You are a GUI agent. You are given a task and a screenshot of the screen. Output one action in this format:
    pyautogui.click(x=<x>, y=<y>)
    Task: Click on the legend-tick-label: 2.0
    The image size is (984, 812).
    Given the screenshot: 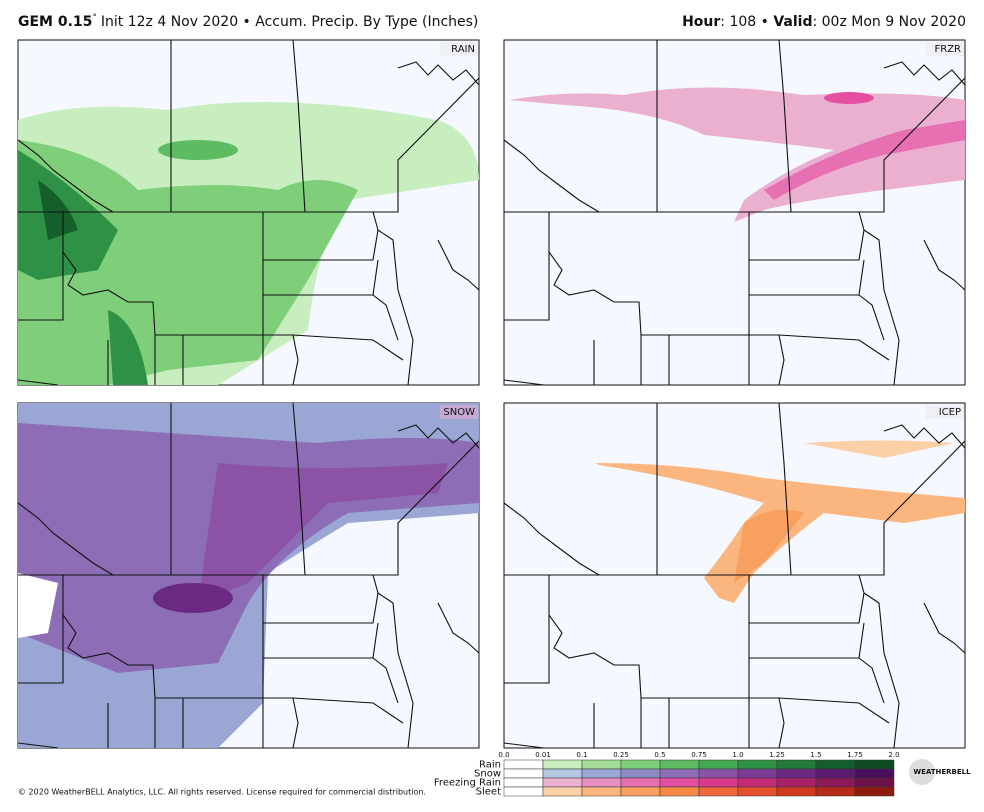 What is the action you would take?
    pyautogui.click(x=893, y=755)
    